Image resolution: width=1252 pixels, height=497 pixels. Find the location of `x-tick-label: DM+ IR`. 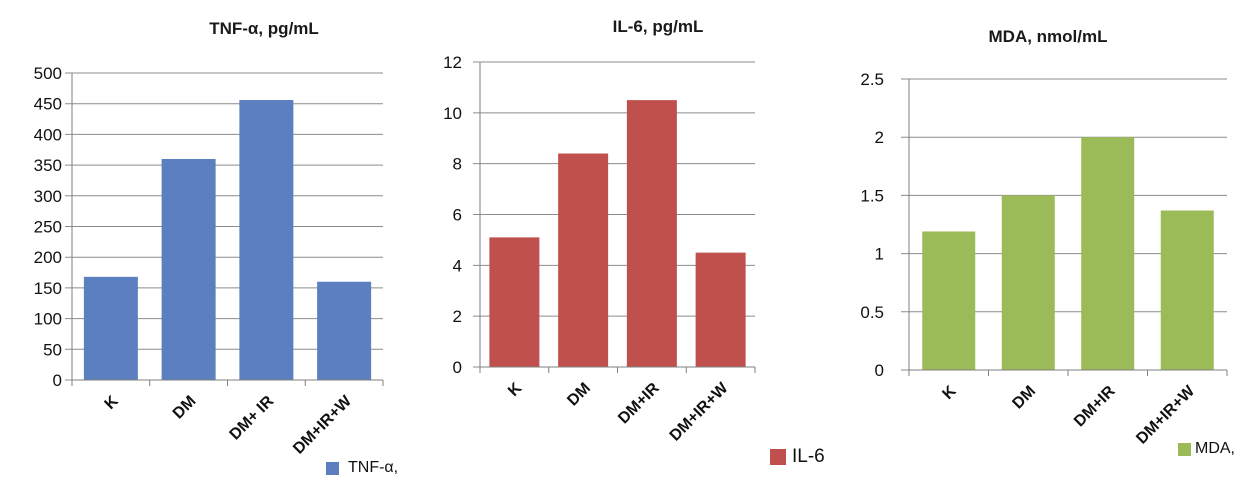

x-tick-label: DM+ IR is located at coordinates (252, 417).